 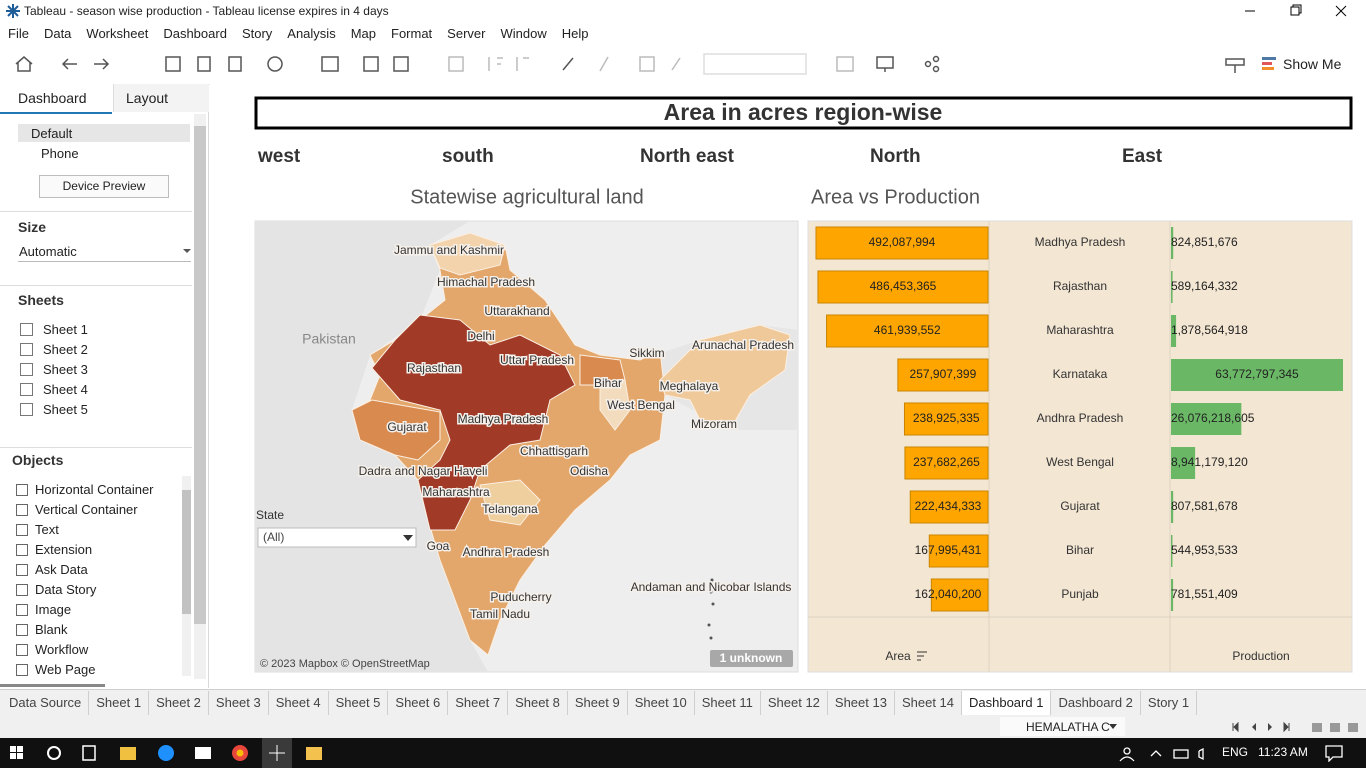 What do you see at coordinates (861, 703) in the screenshot?
I see `sheet-tab: Sheet 13` at bounding box center [861, 703].